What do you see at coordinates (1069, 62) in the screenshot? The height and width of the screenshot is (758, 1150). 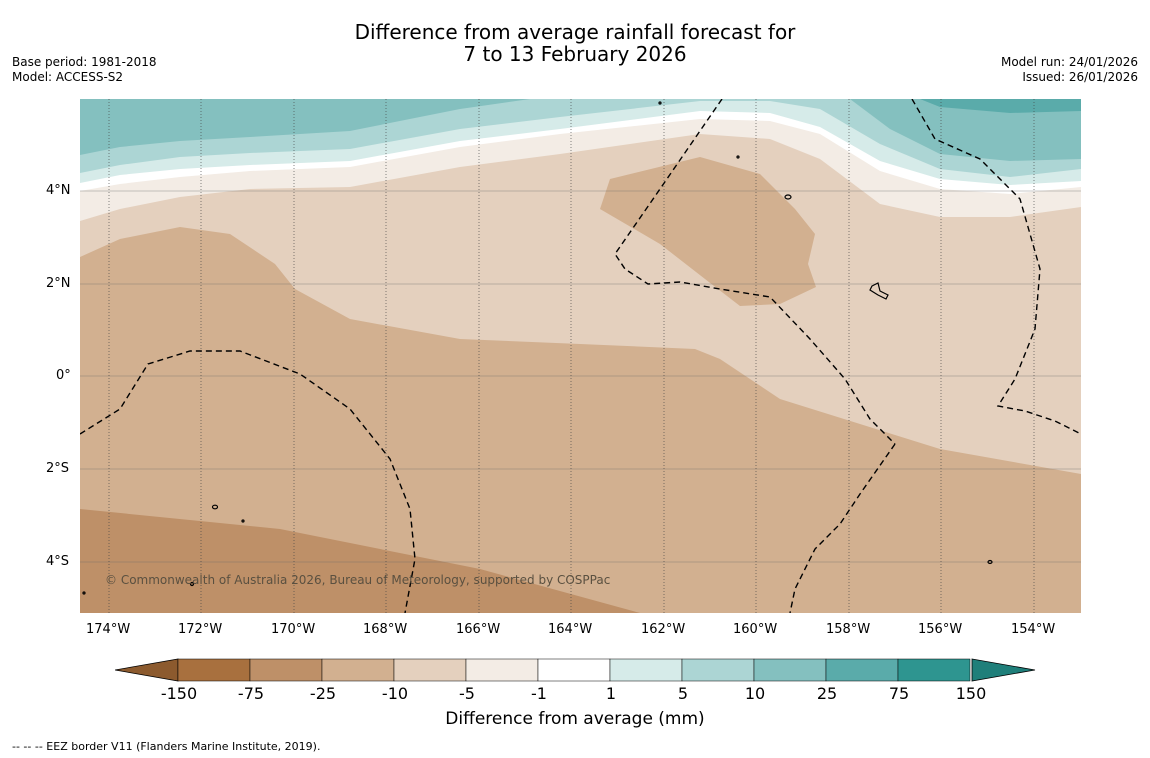 I see `model-run: Model run: 24/01/2026` at bounding box center [1069, 62].